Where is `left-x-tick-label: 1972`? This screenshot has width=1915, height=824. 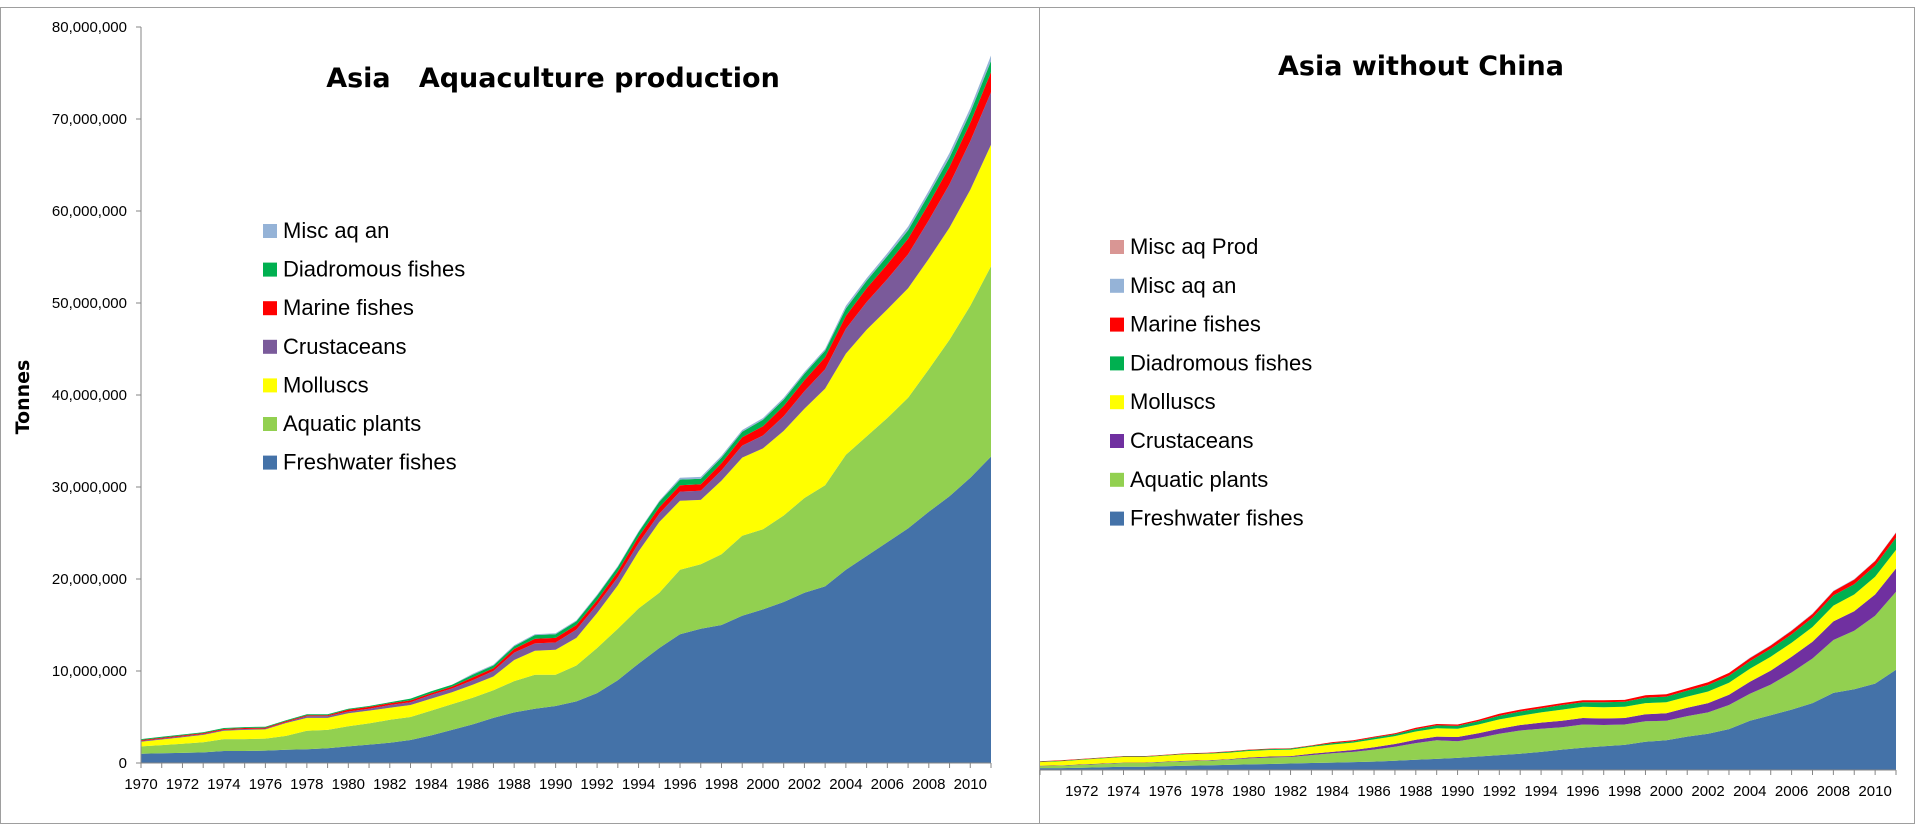 left-x-tick-label: 1972 is located at coordinates (182, 784).